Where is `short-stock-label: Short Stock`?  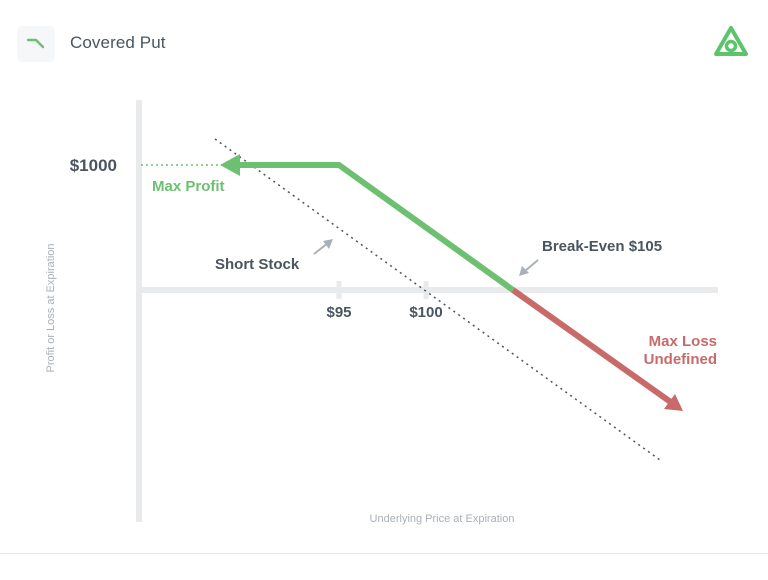
short-stock-label: Short Stock is located at coordinates (257, 264).